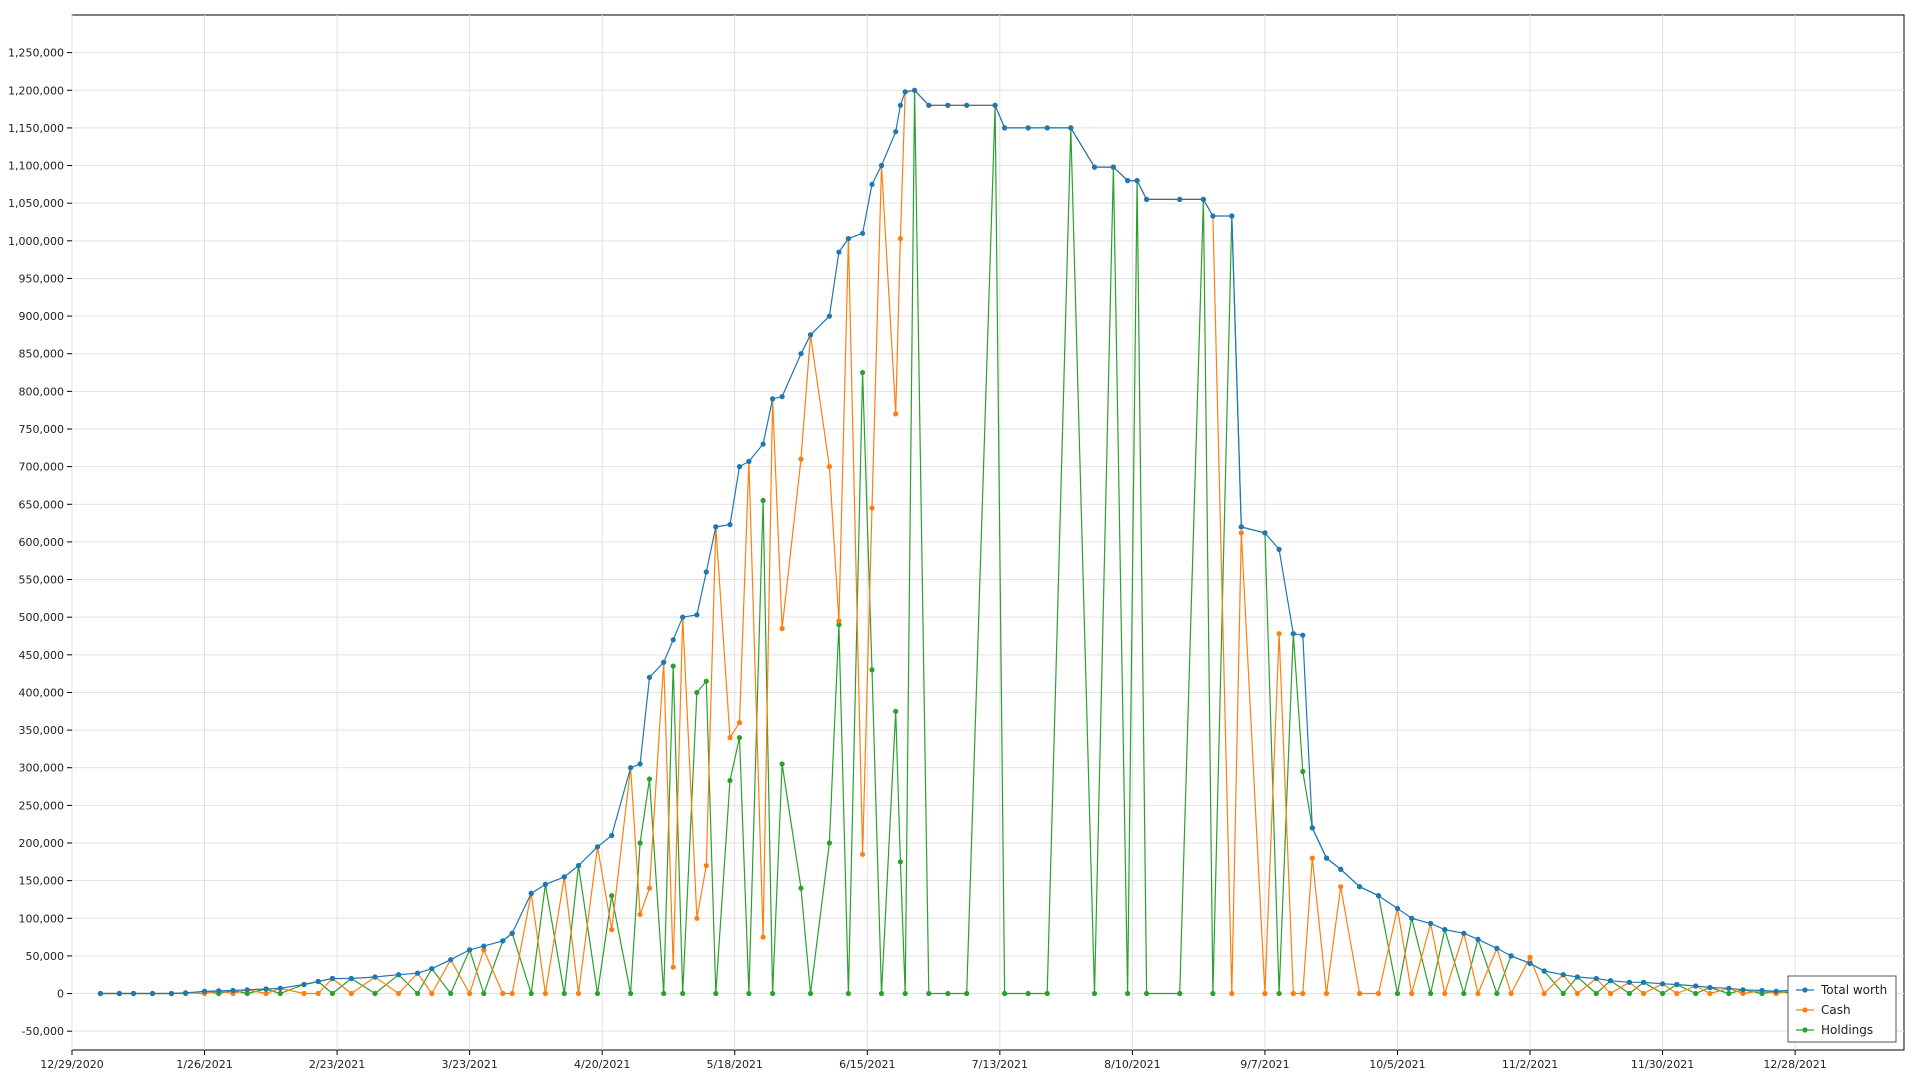 The height and width of the screenshot is (1080, 1920). What do you see at coordinates (1847, 1030) in the screenshot?
I see `legend-label: Holdings` at bounding box center [1847, 1030].